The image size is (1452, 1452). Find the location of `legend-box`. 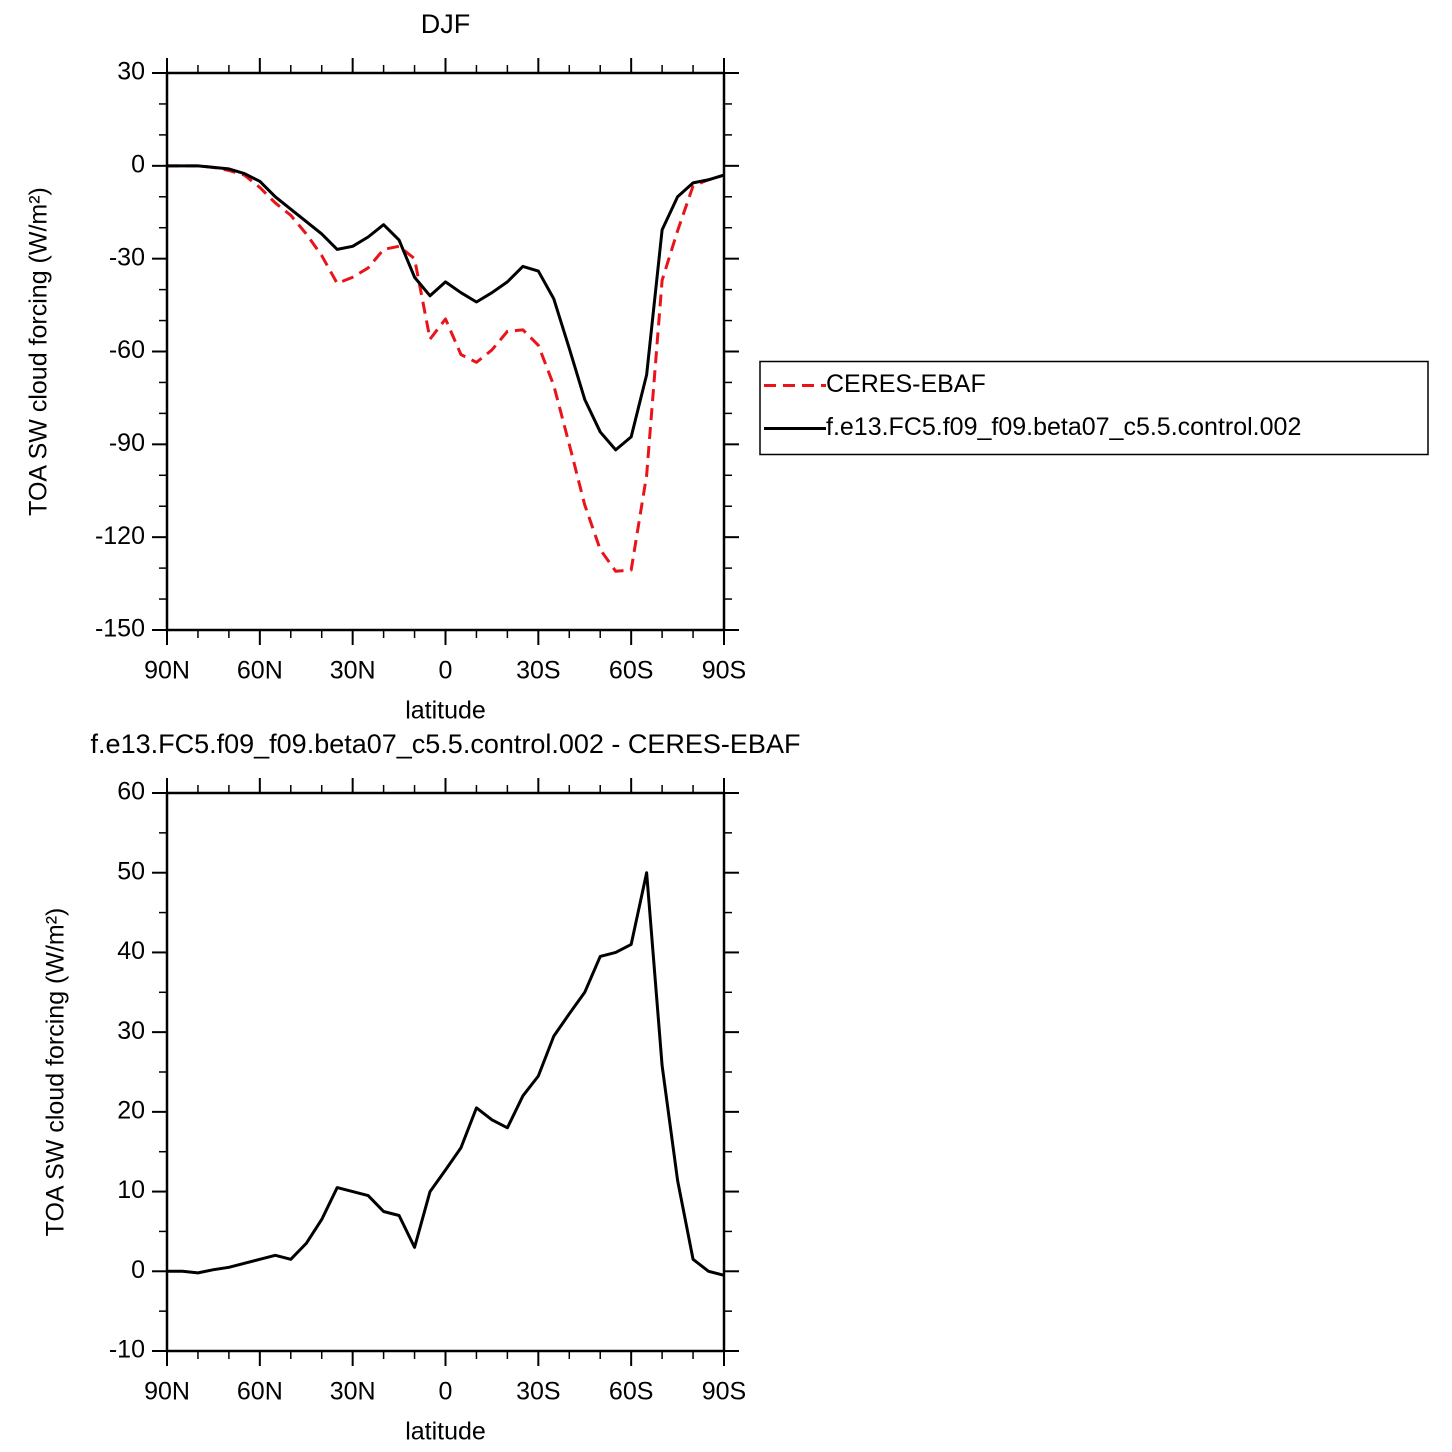

legend-box is located at coordinates (1094, 408).